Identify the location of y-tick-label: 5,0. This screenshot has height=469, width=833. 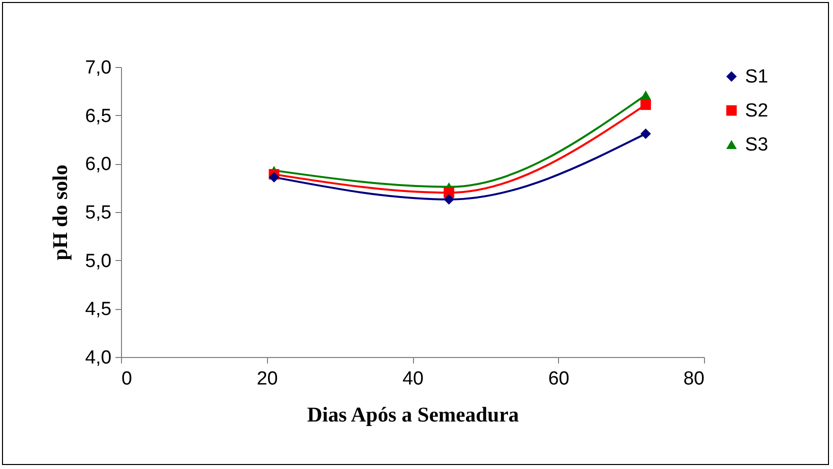
(98, 261).